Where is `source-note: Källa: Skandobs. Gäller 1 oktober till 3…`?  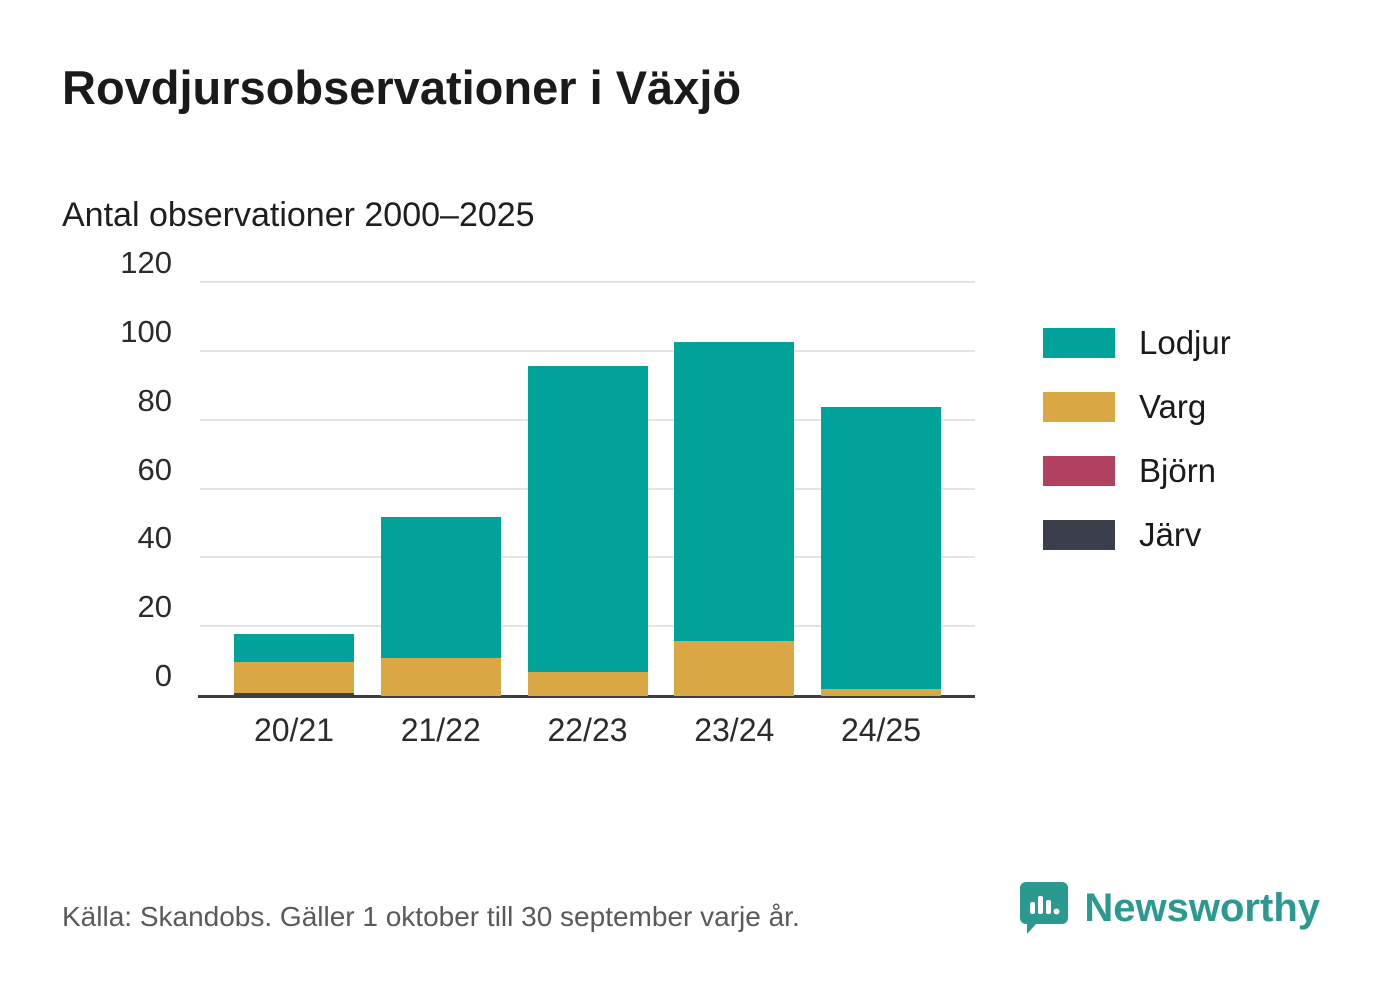
source-note: Källa: Skandobs. Gäller 1 oktober till 3… is located at coordinates (431, 916).